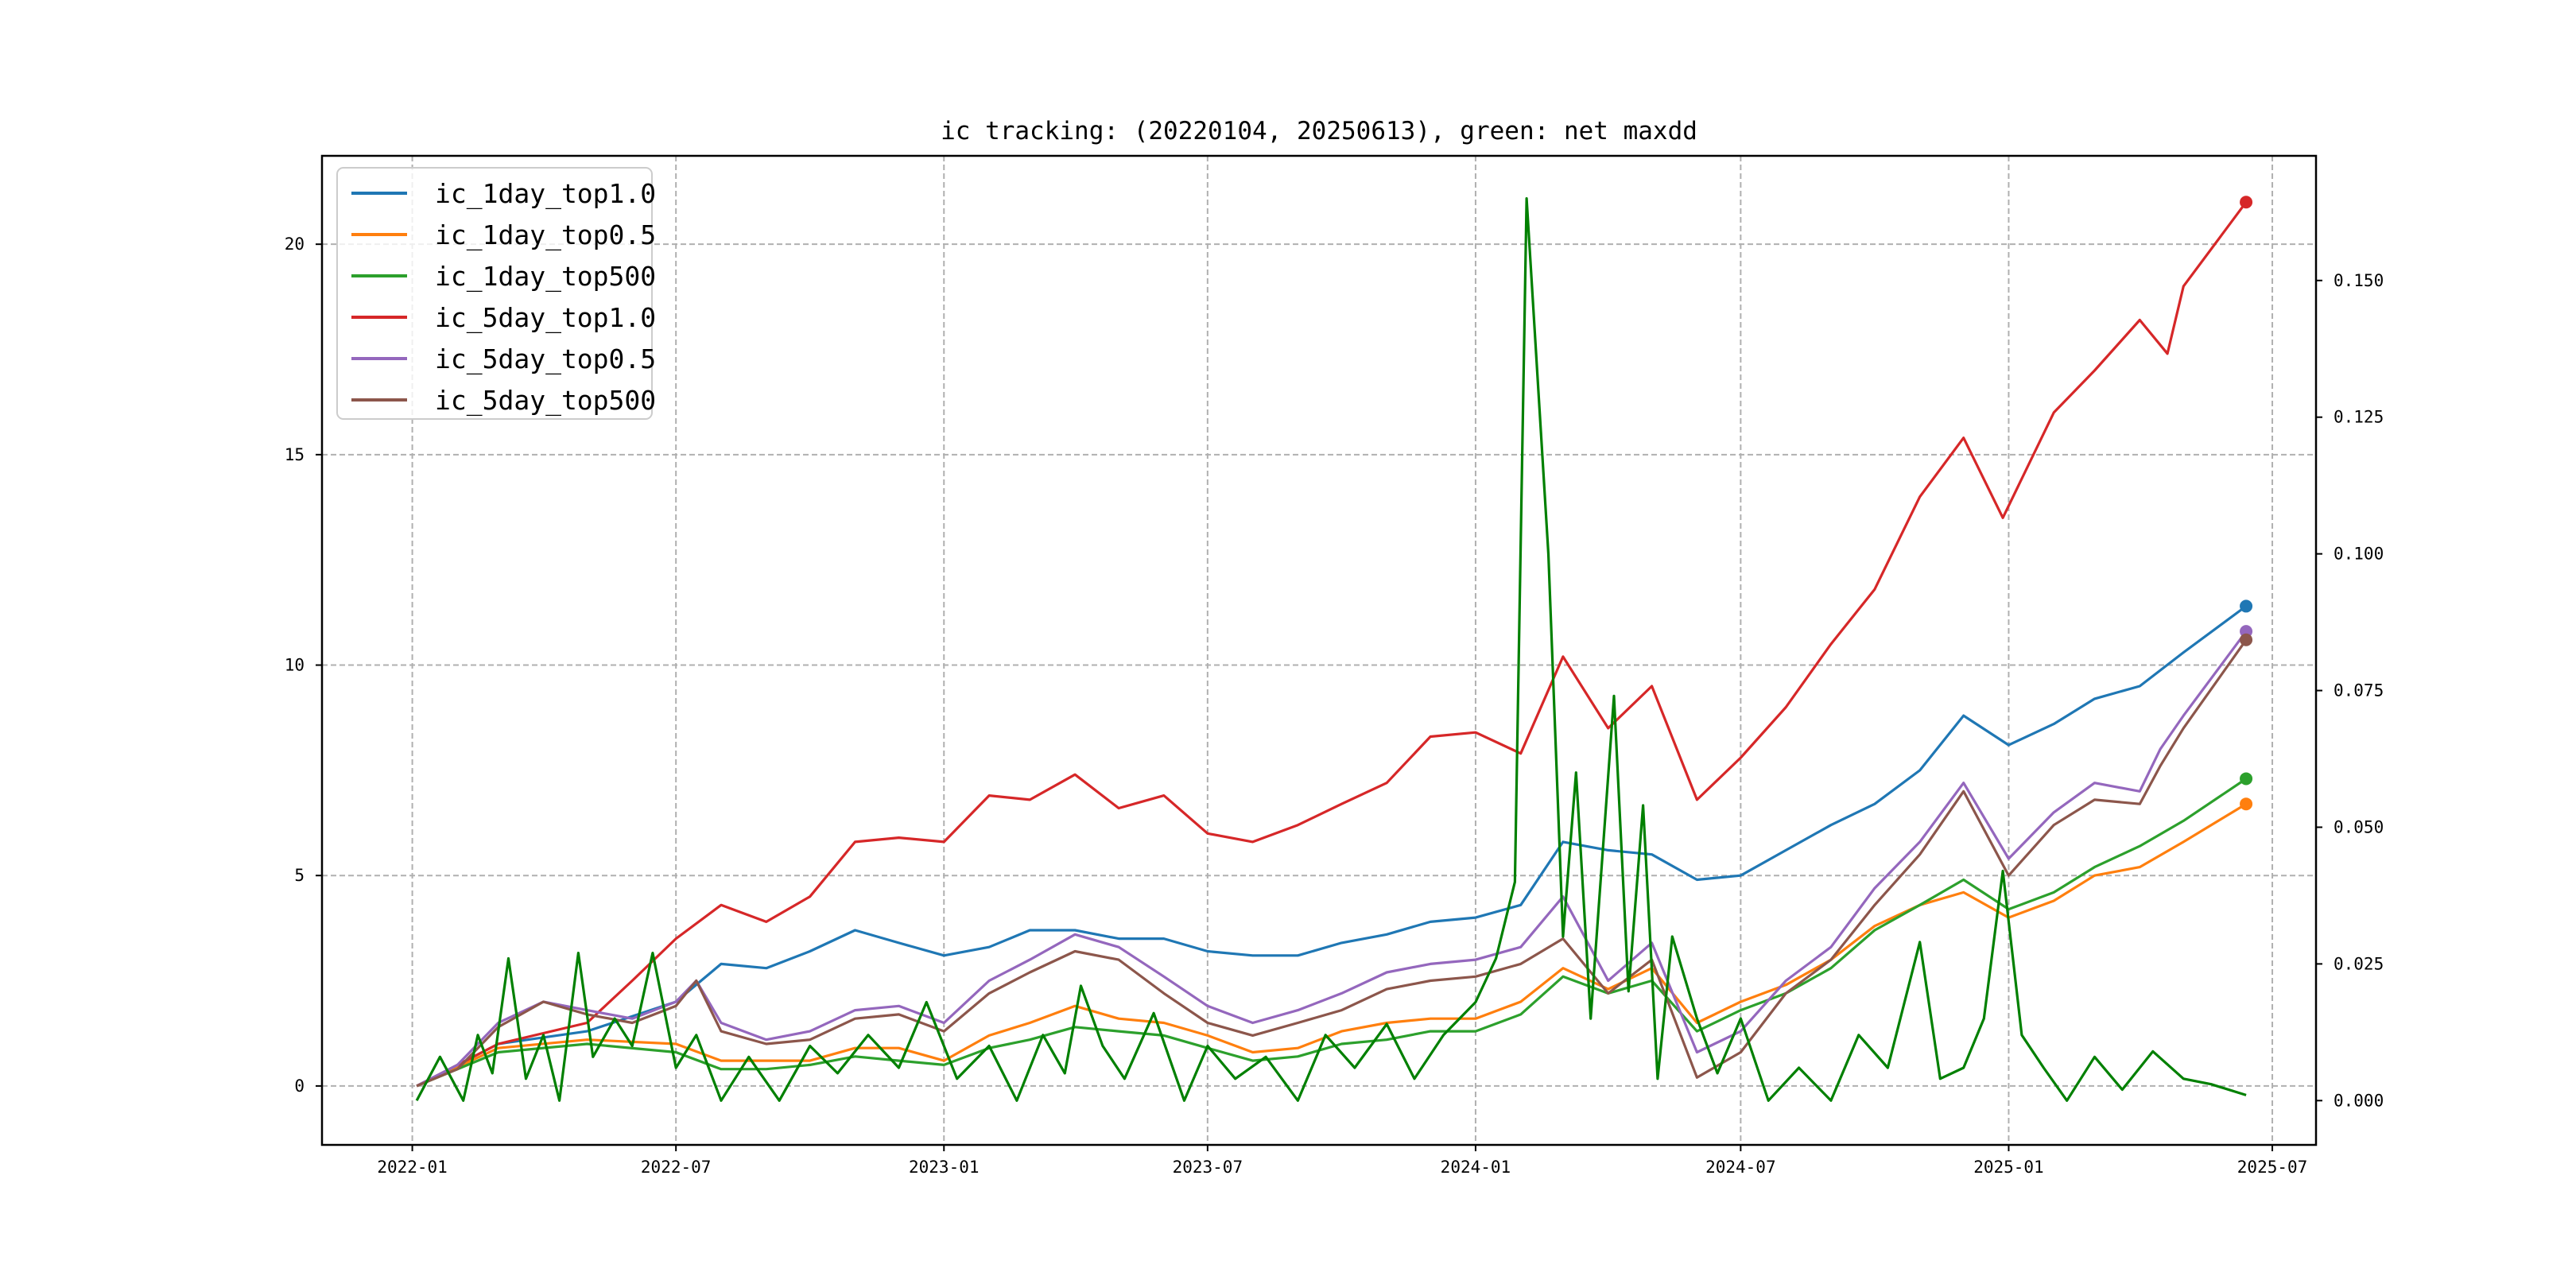  I want to click on legend-box, so click(495, 293).